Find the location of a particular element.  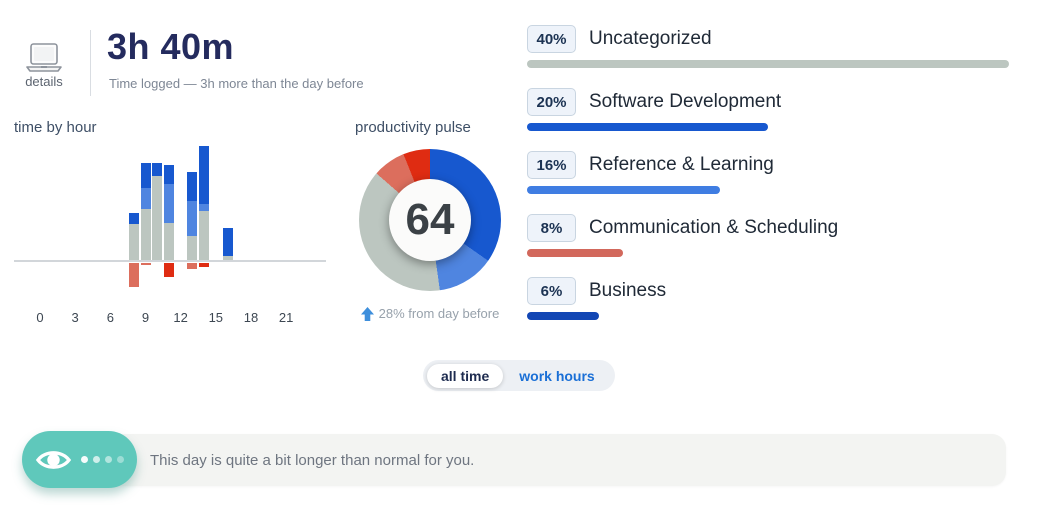

productivity-pulse-title: productivity pulse is located at coordinates (413, 127).